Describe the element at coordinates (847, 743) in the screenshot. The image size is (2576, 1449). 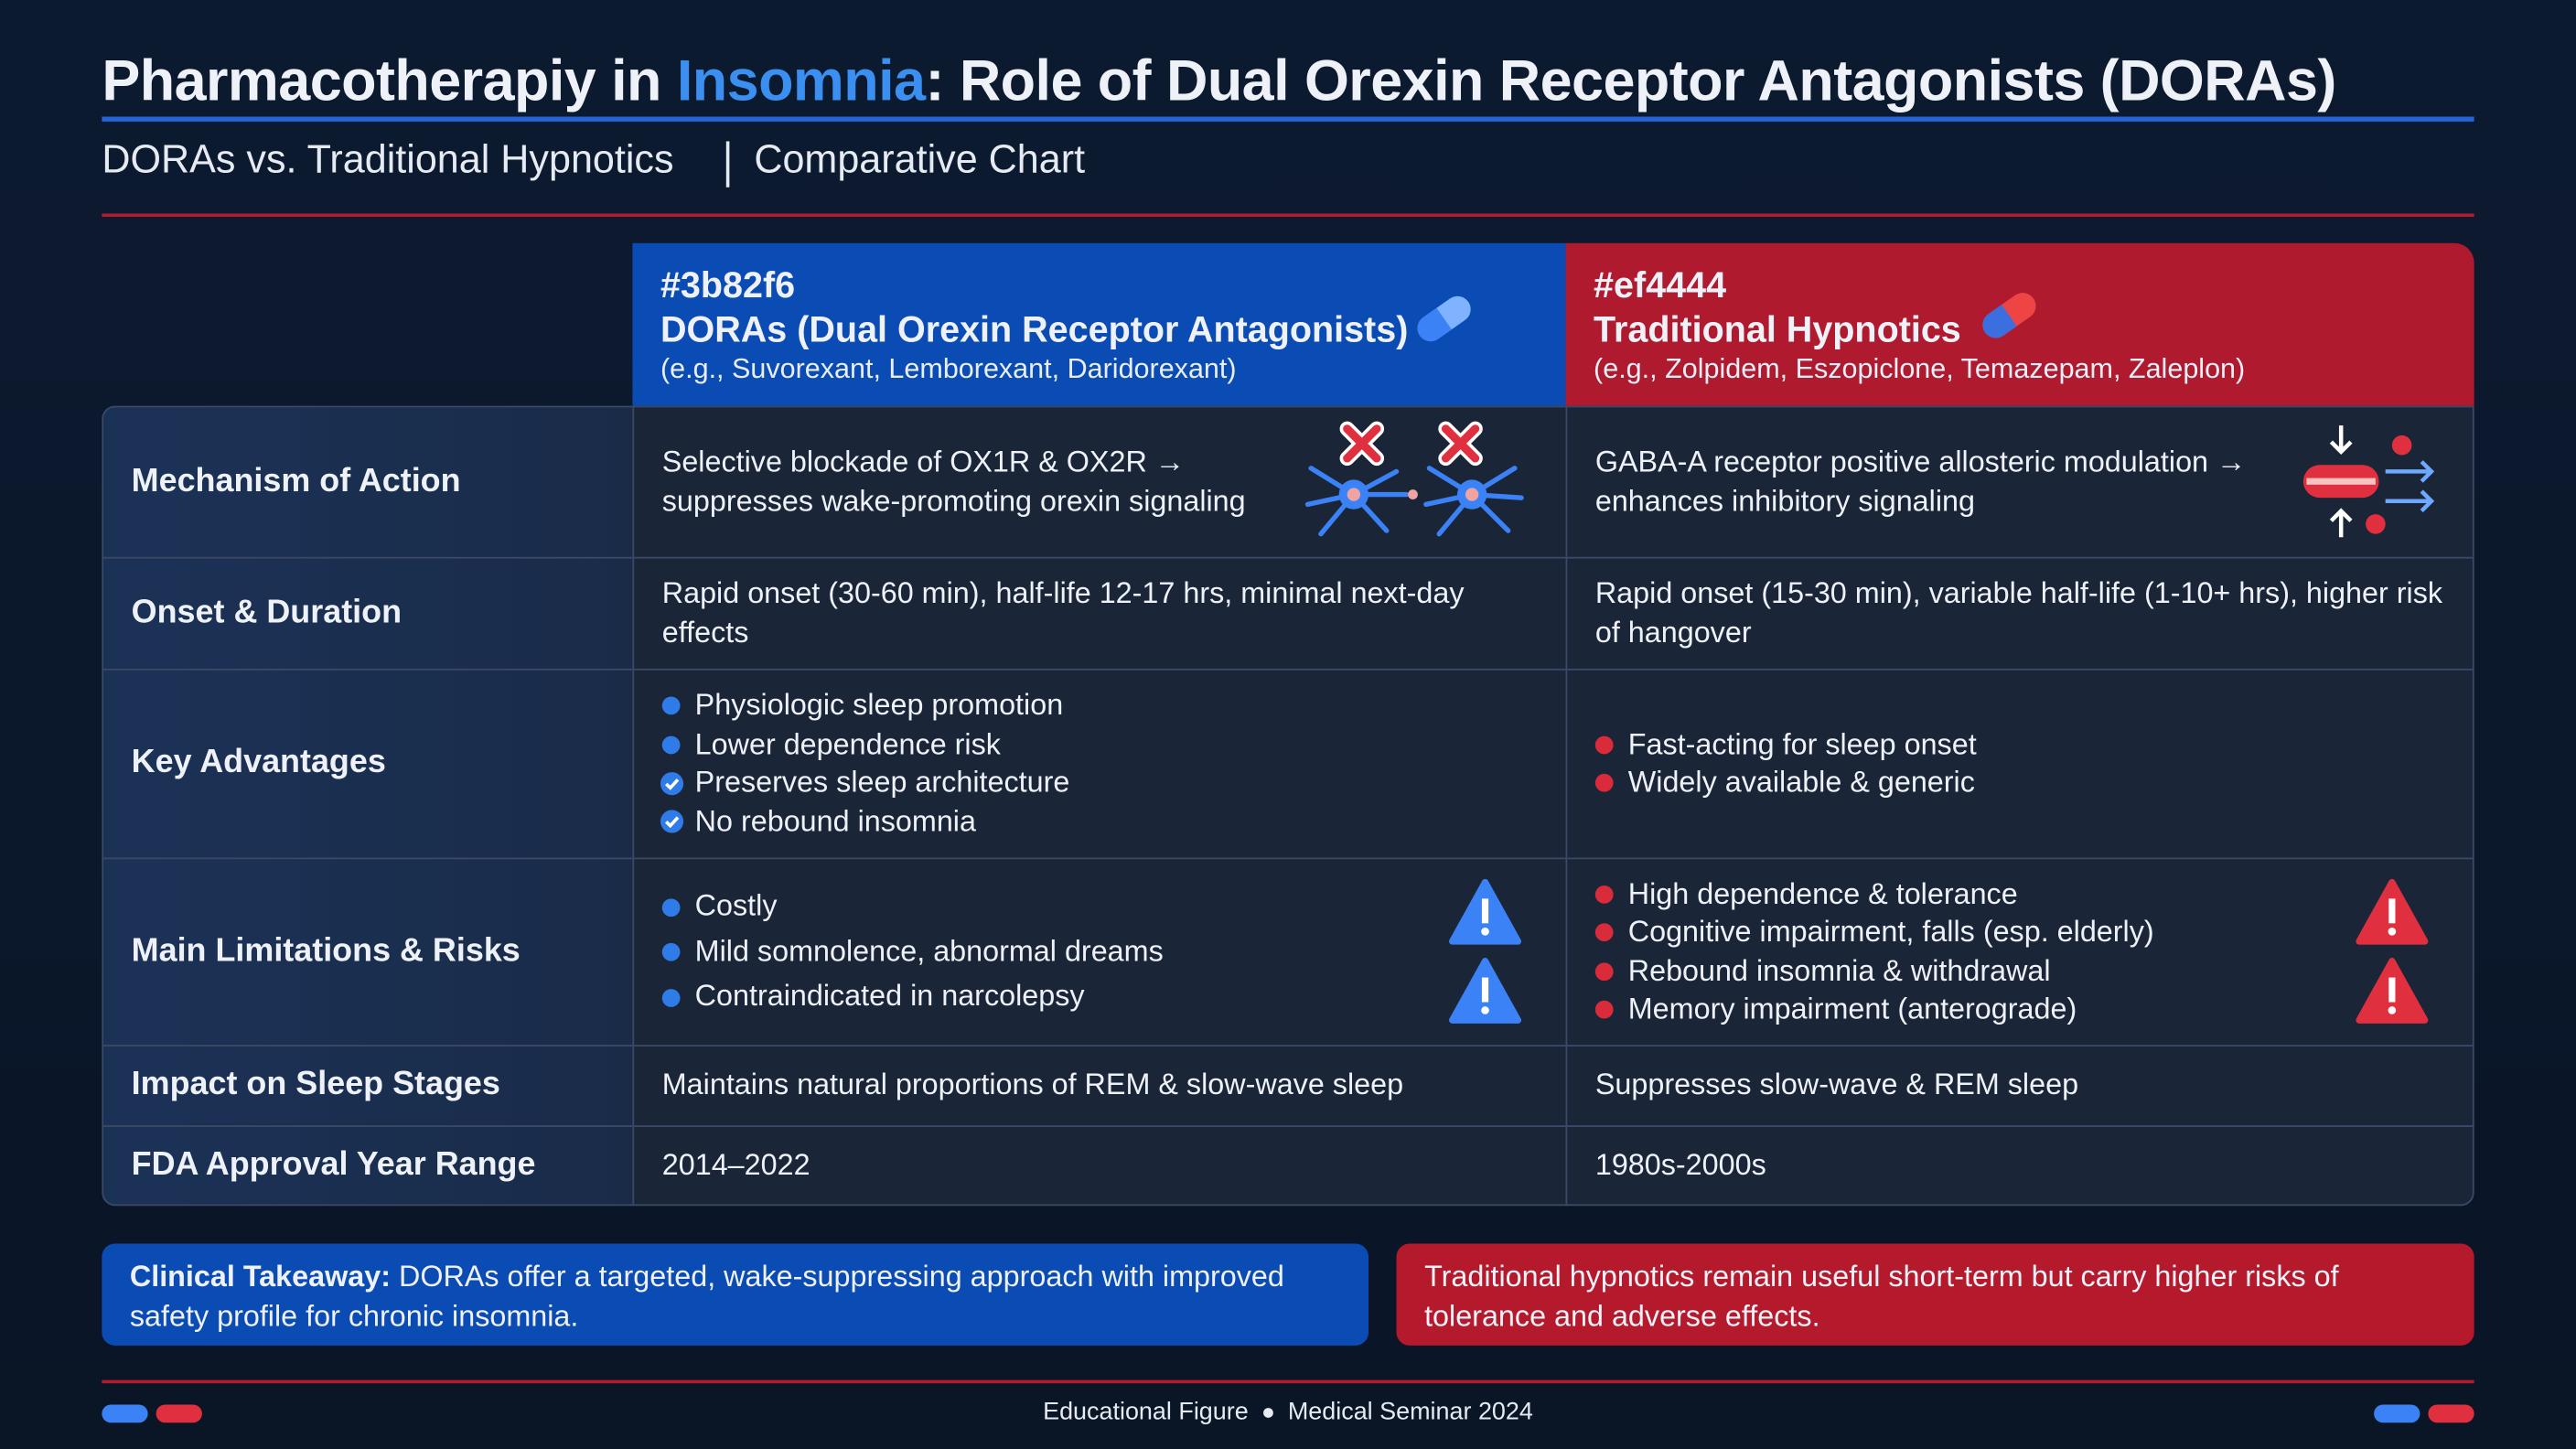
I see `list-text: Lower dependence risk` at that location.